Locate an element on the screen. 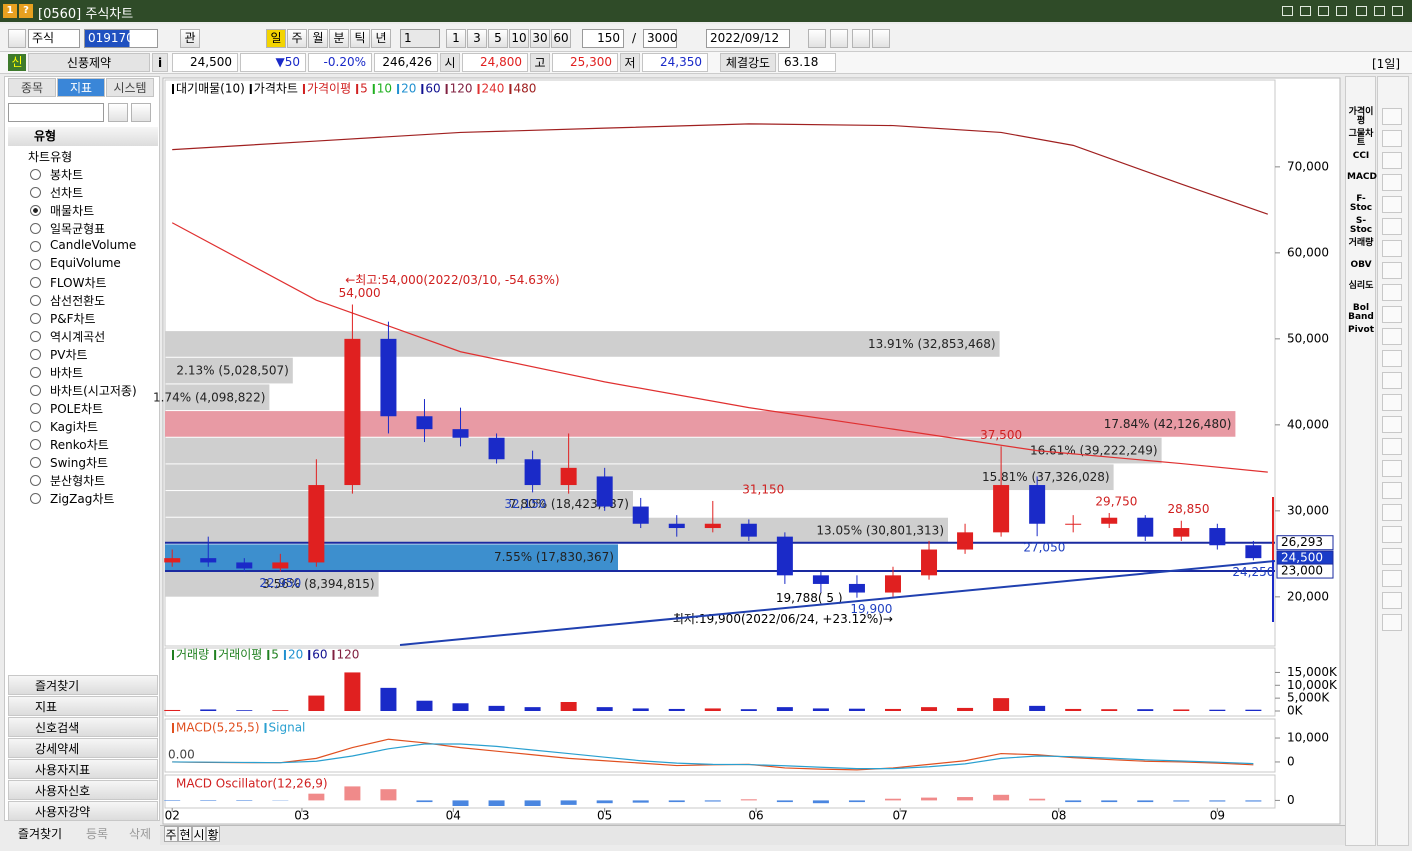 The width and height of the screenshot is (1412, 851). interval-button: 5 is located at coordinates (498, 38).